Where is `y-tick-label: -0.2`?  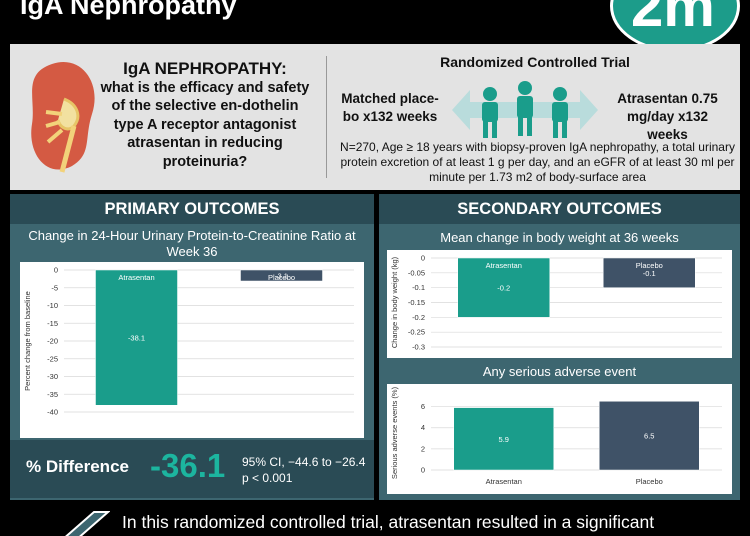 y-tick-label: -0.2 is located at coordinates (418, 317).